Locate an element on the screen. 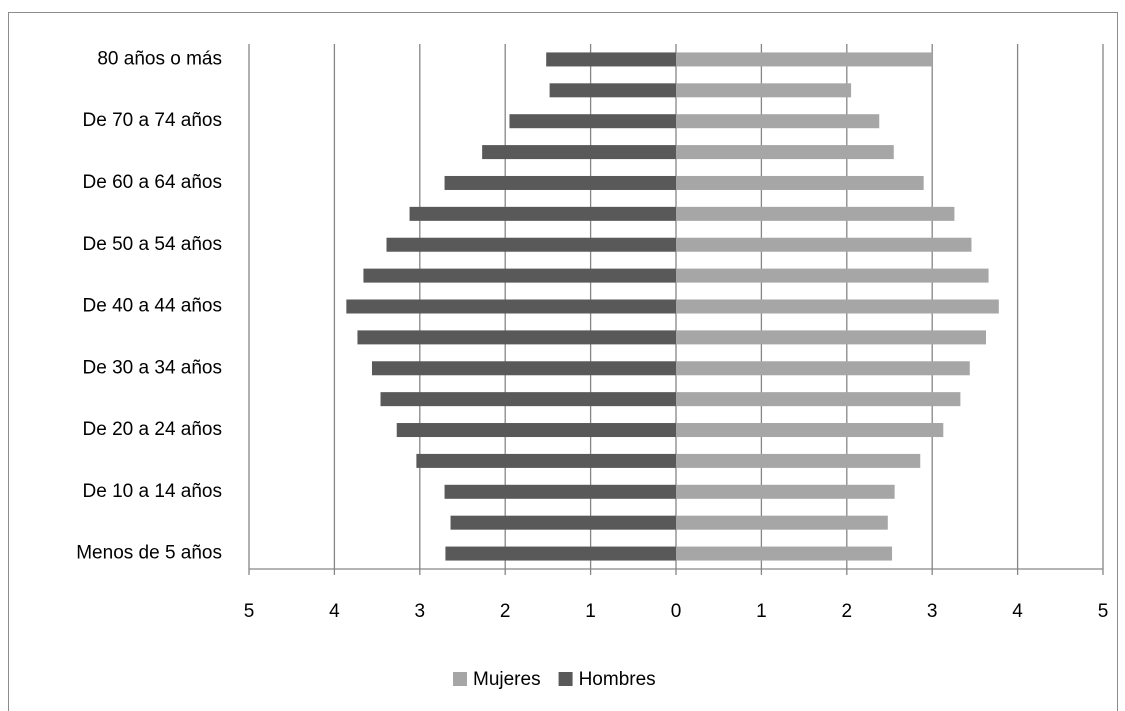 The image size is (1125, 711). legend-label: Mujeres is located at coordinates (507, 679).